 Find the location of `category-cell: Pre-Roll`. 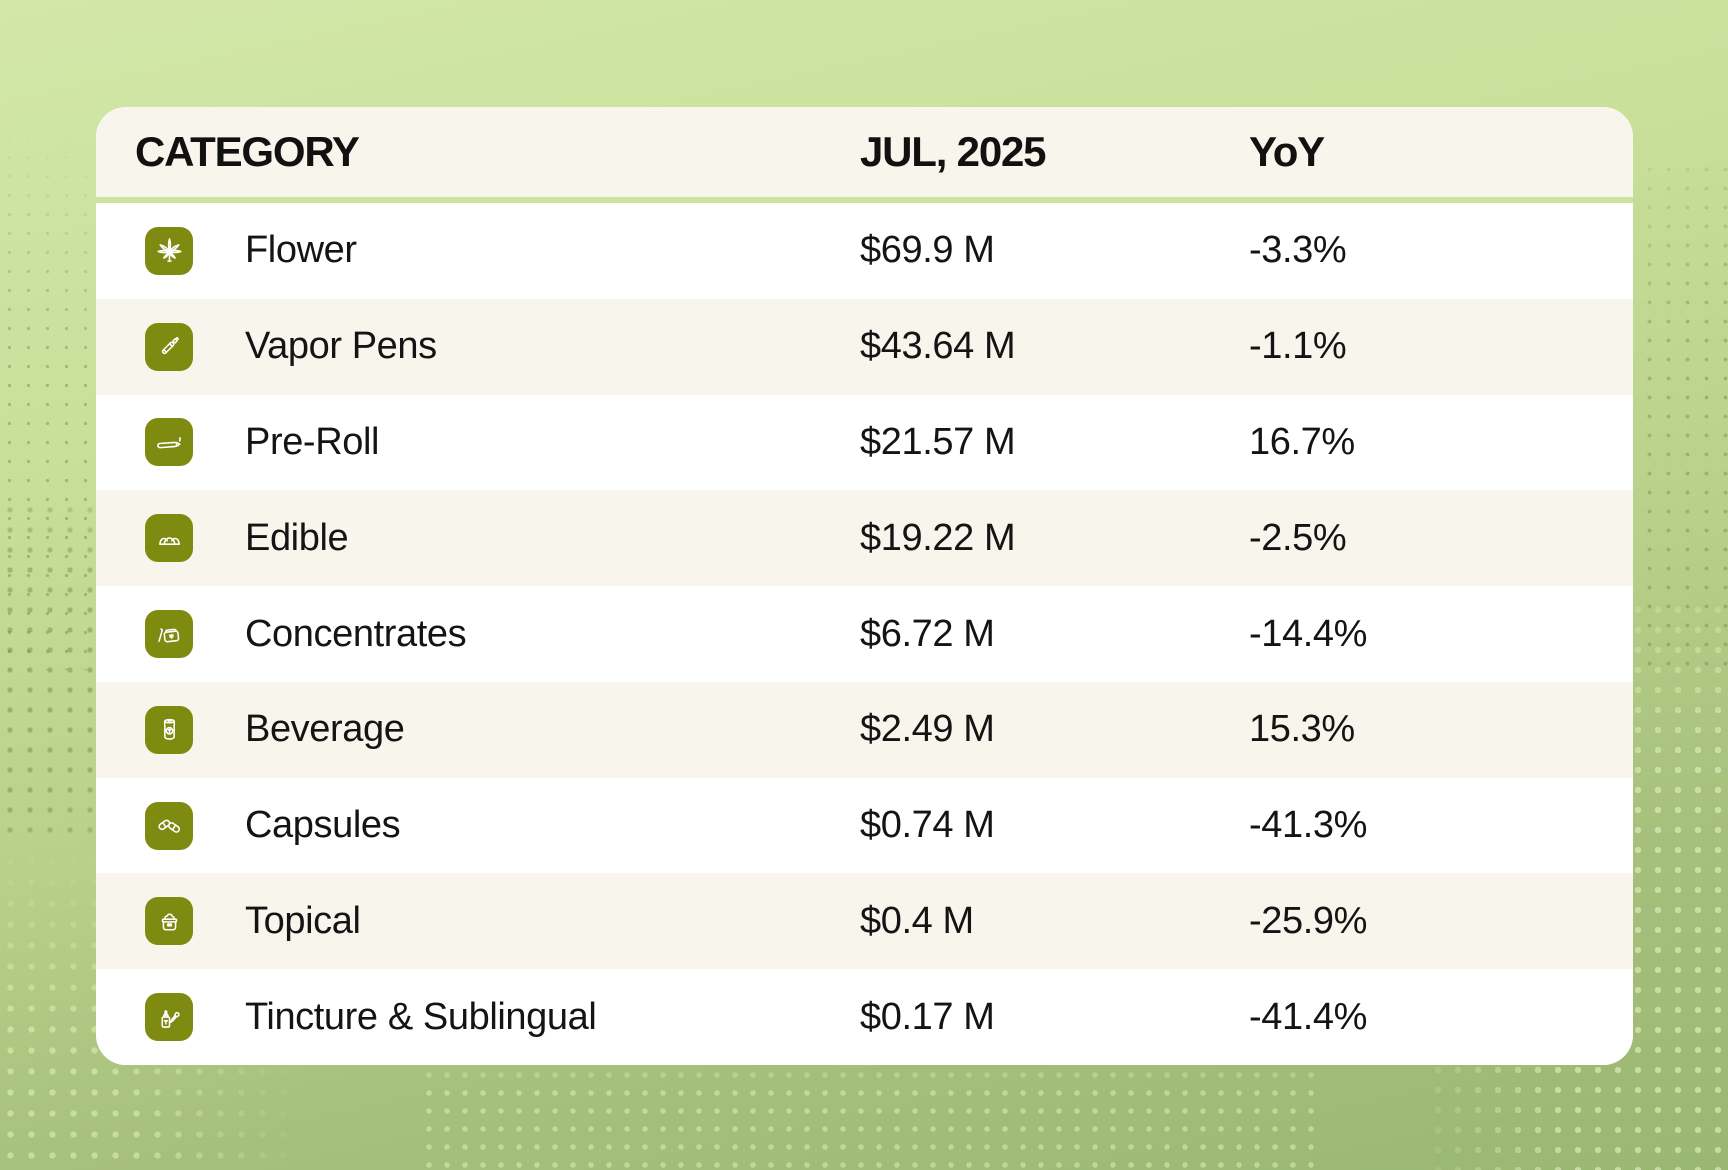

category-cell: Pre-Roll is located at coordinates (502, 442).